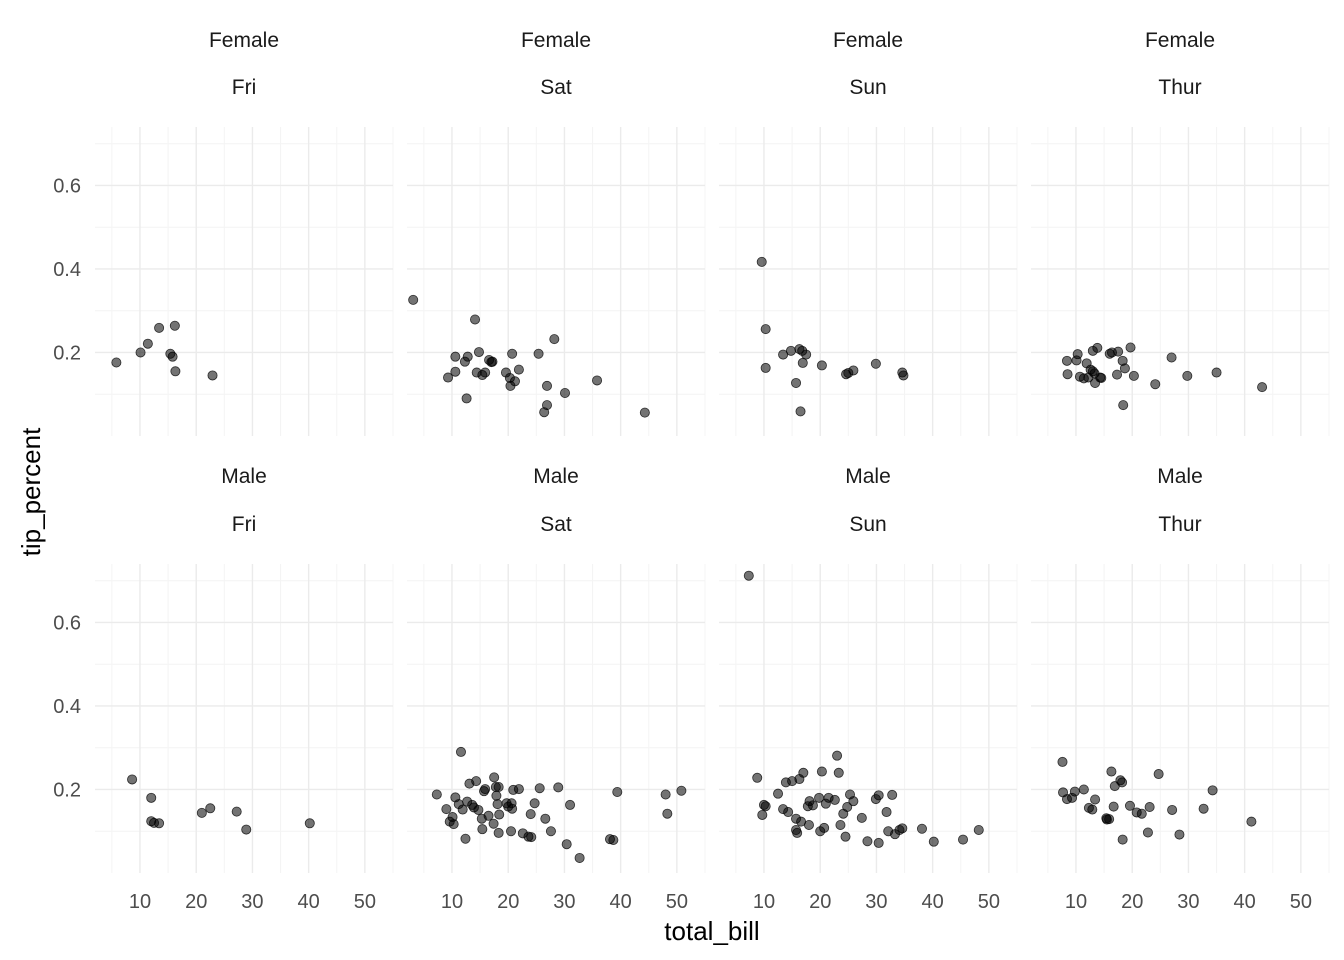 This screenshot has height=960, width=1344. I want to click on y-tick-label: 0.2, so click(67, 353).